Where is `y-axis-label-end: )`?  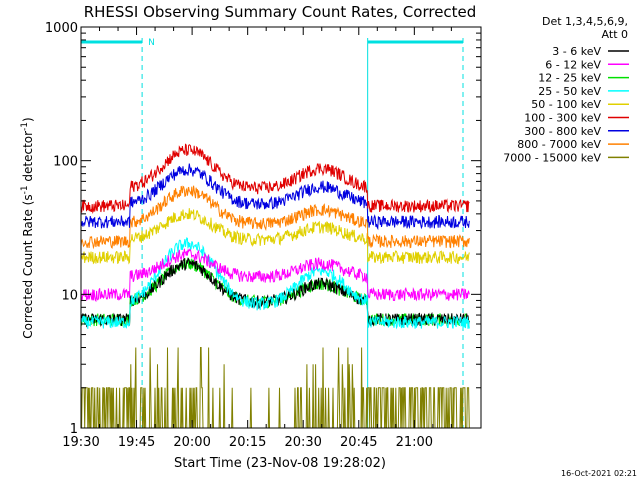 y-axis-label-end: ) is located at coordinates (28, 119).